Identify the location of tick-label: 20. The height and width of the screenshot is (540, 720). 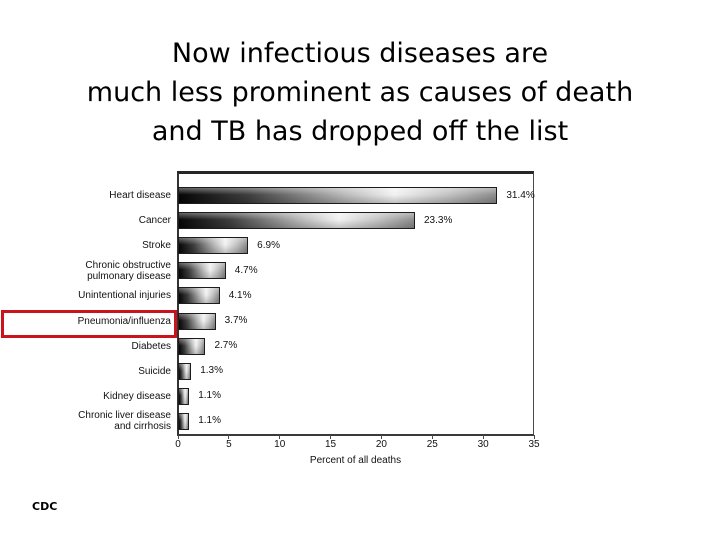
(381, 444).